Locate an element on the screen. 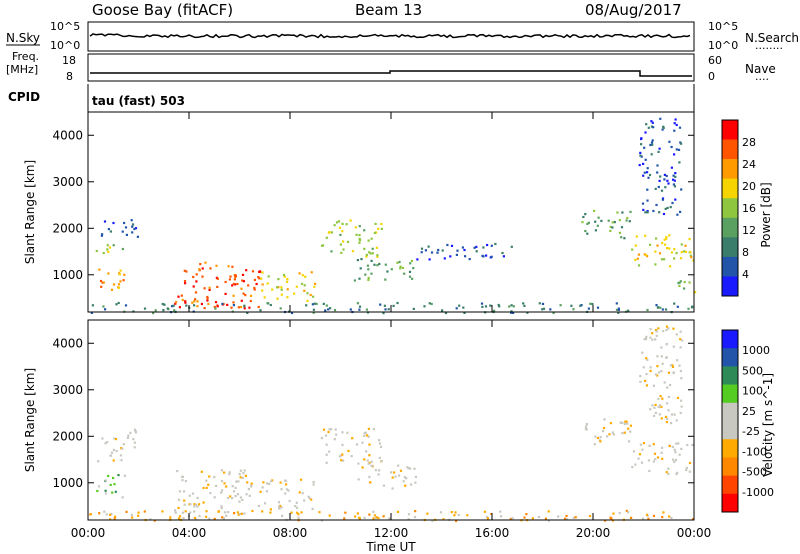 The width and height of the screenshot is (800, 554). freq-panel-frame is located at coordinates (391, 67).